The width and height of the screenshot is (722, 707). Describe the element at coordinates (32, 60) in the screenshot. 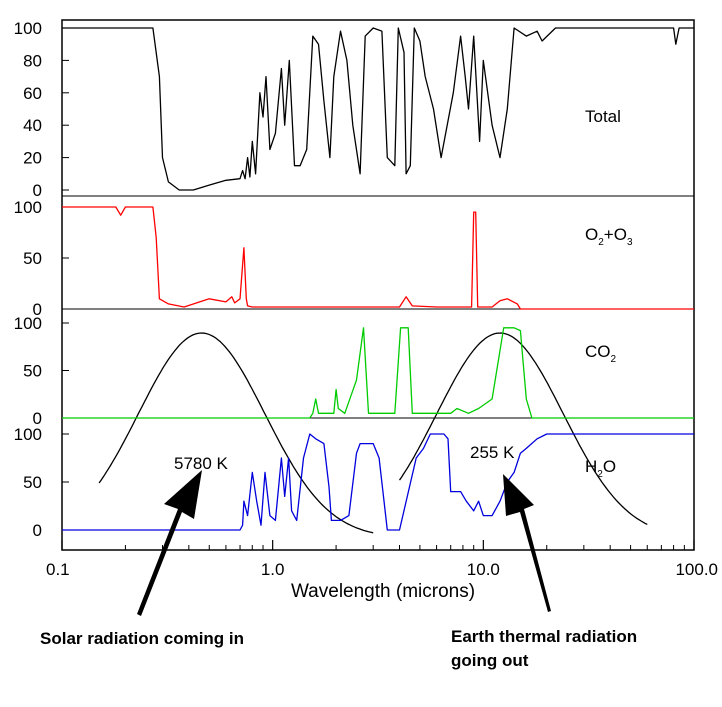

I see `y-tick-label: 80` at that location.